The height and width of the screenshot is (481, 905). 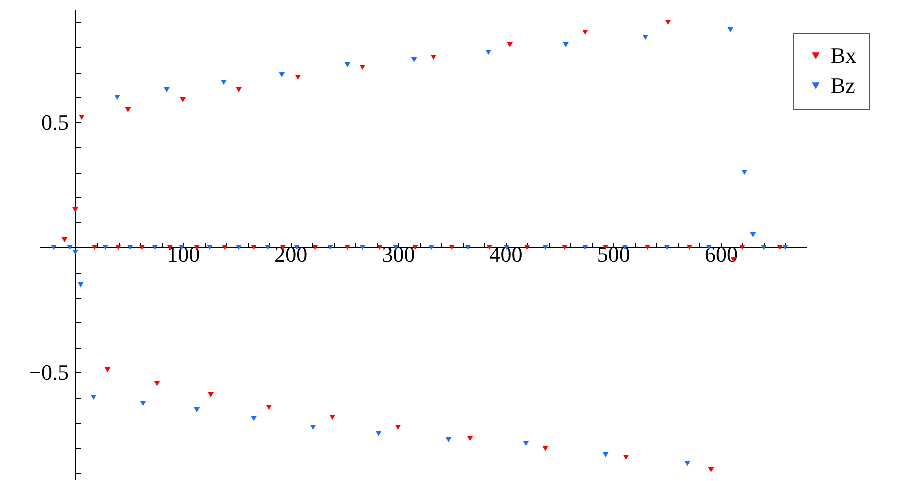 What do you see at coordinates (55, 122) in the screenshot?
I see `y-tick-label: 0.5` at bounding box center [55, 122].